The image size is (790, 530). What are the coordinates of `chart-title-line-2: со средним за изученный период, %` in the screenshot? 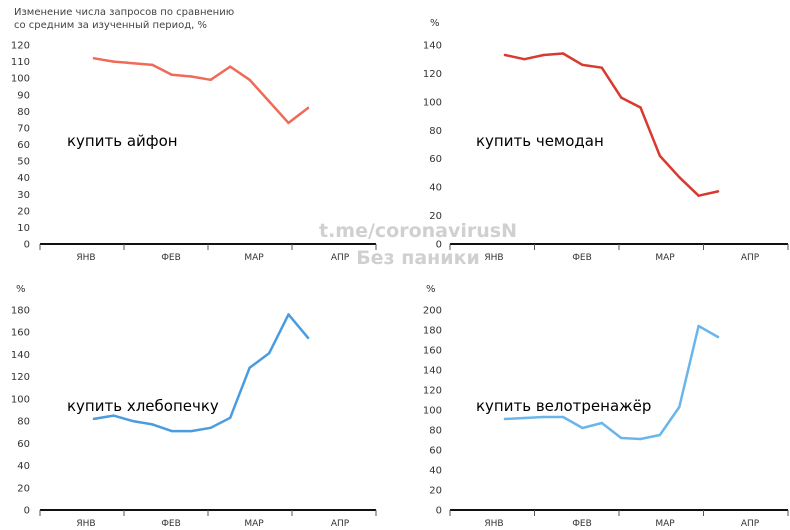 It's located at (110, 25).